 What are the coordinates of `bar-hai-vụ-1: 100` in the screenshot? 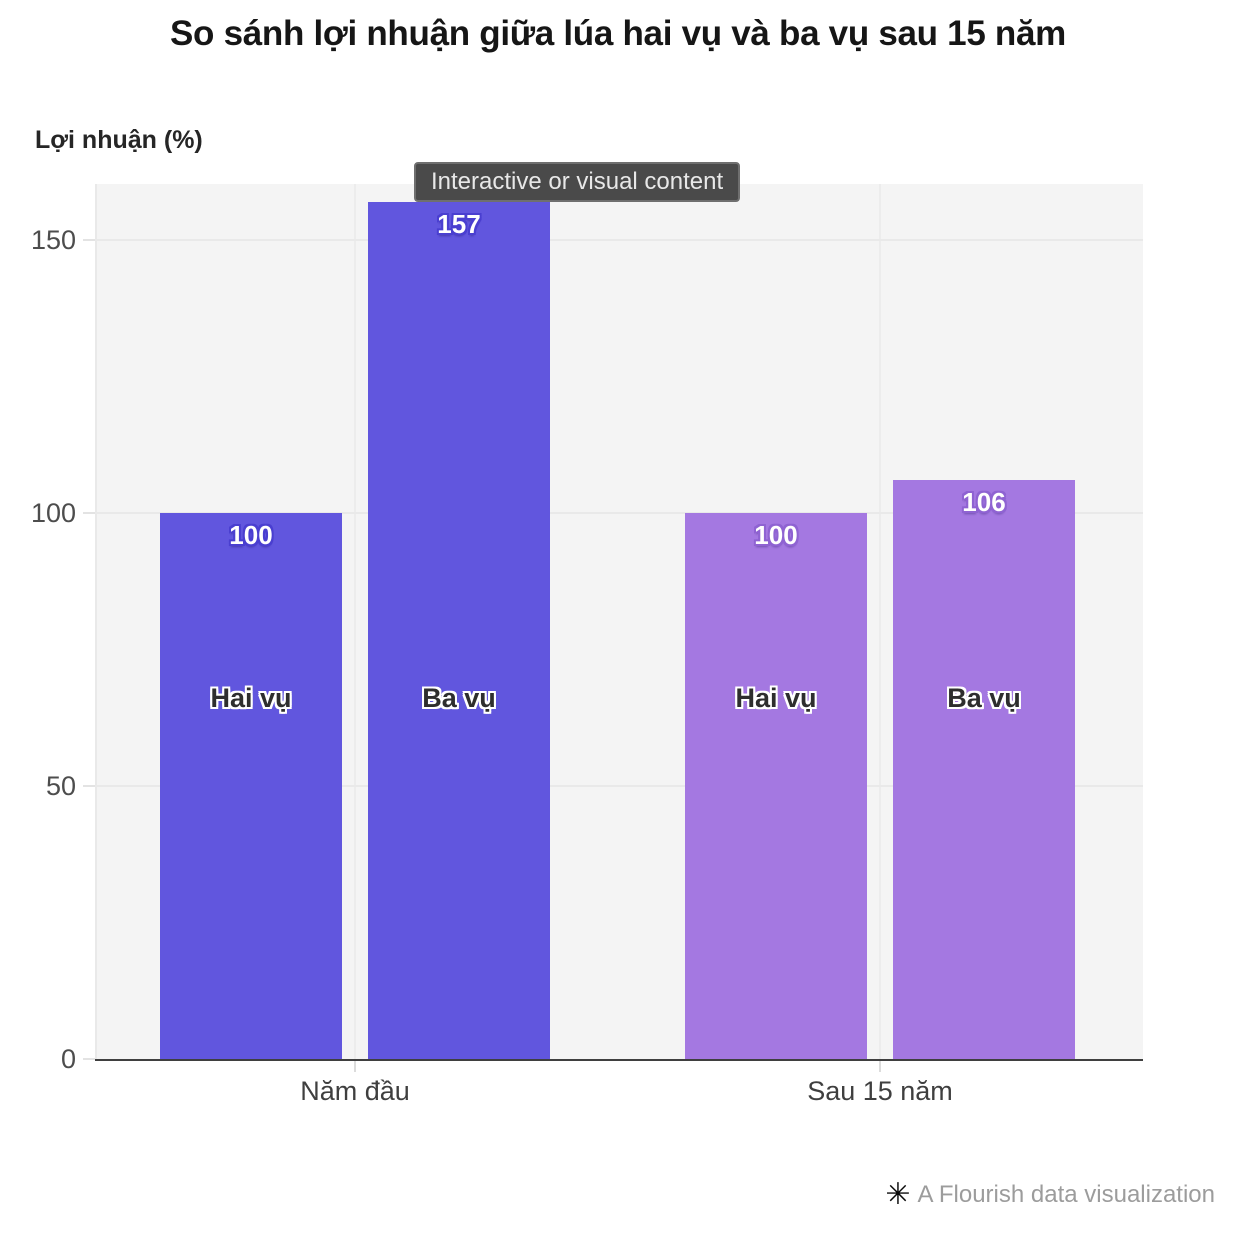 It's located at (251, 786).